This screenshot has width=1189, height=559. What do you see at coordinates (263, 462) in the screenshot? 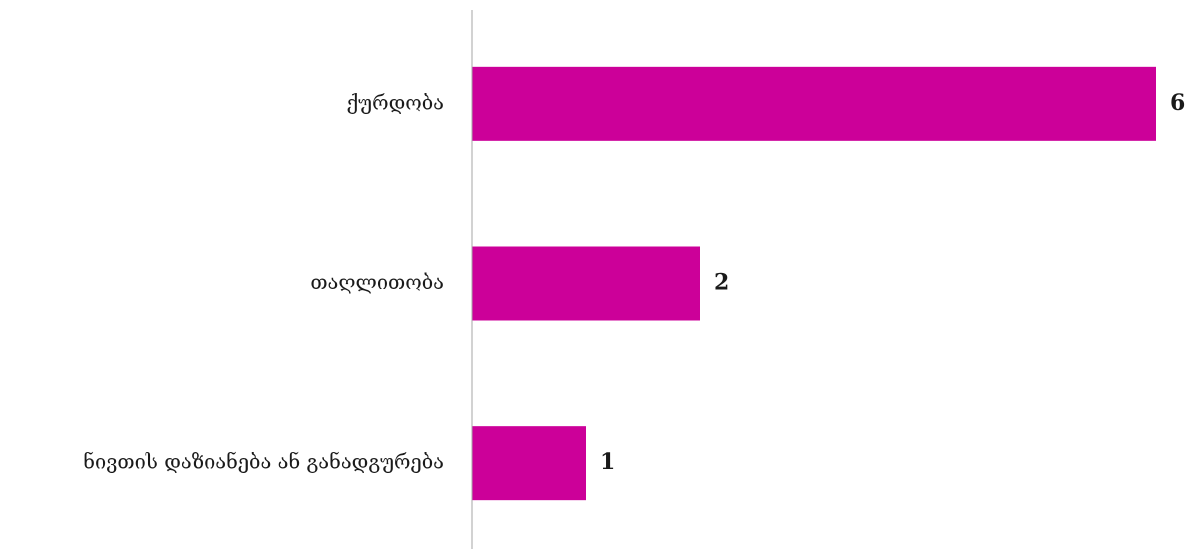
I see `category-label-2: ნივთის დაზიანება ან განადგურება` at bounding box center [263, 462].